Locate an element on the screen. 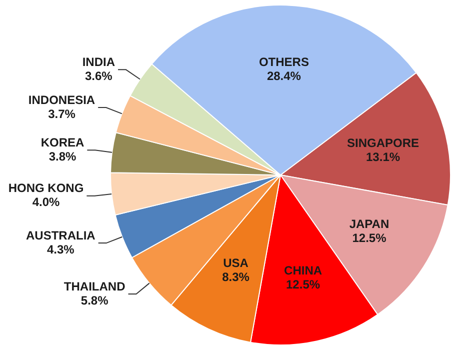  data-label: 4.0% is located at coordinates (46, 202).